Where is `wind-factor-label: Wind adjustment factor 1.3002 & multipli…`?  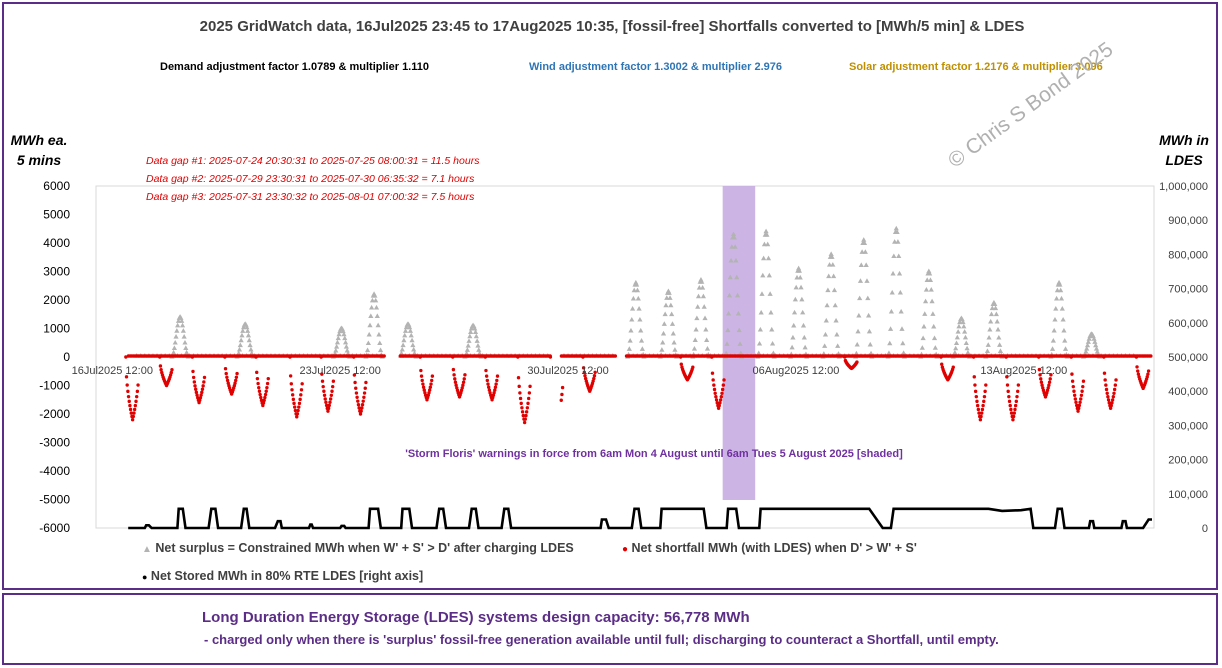 wind-factor-label: Wind adjustment factor 1.3002 & multipli… is located at coordinates (655, 67).